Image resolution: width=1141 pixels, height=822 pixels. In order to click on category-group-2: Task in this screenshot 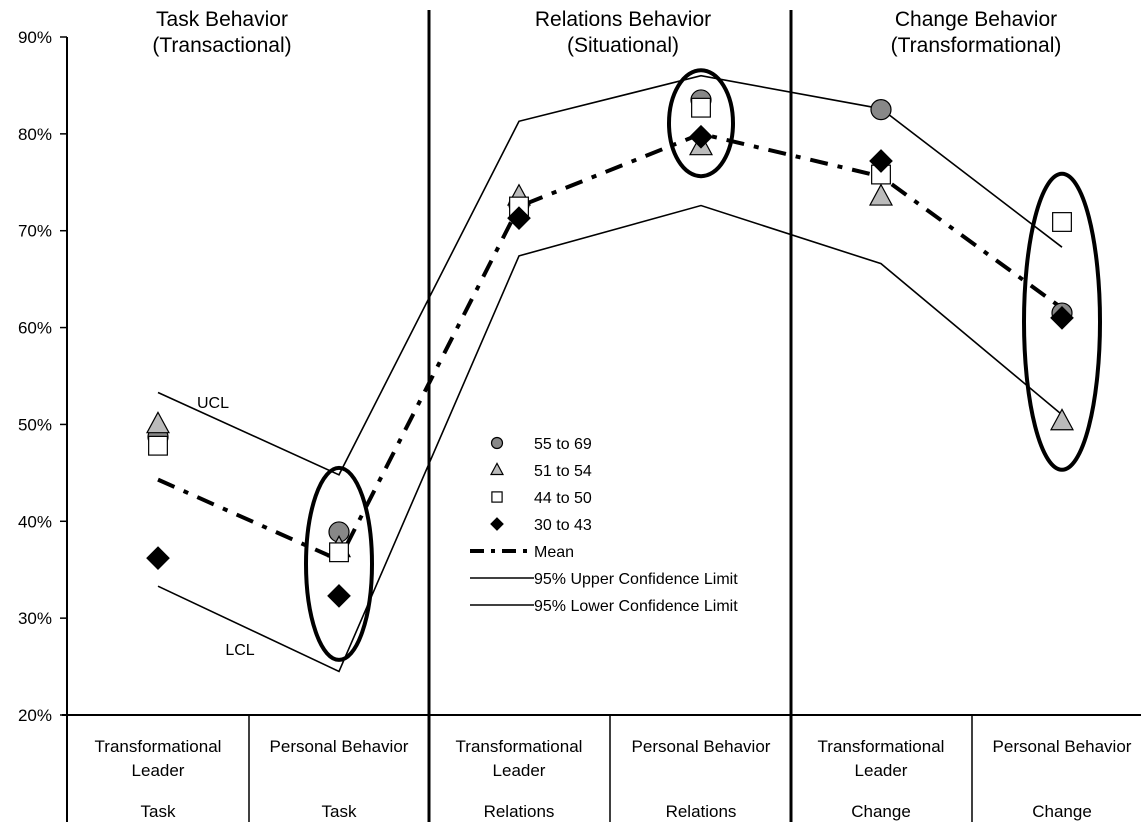, I will do `click(339, 811)`.